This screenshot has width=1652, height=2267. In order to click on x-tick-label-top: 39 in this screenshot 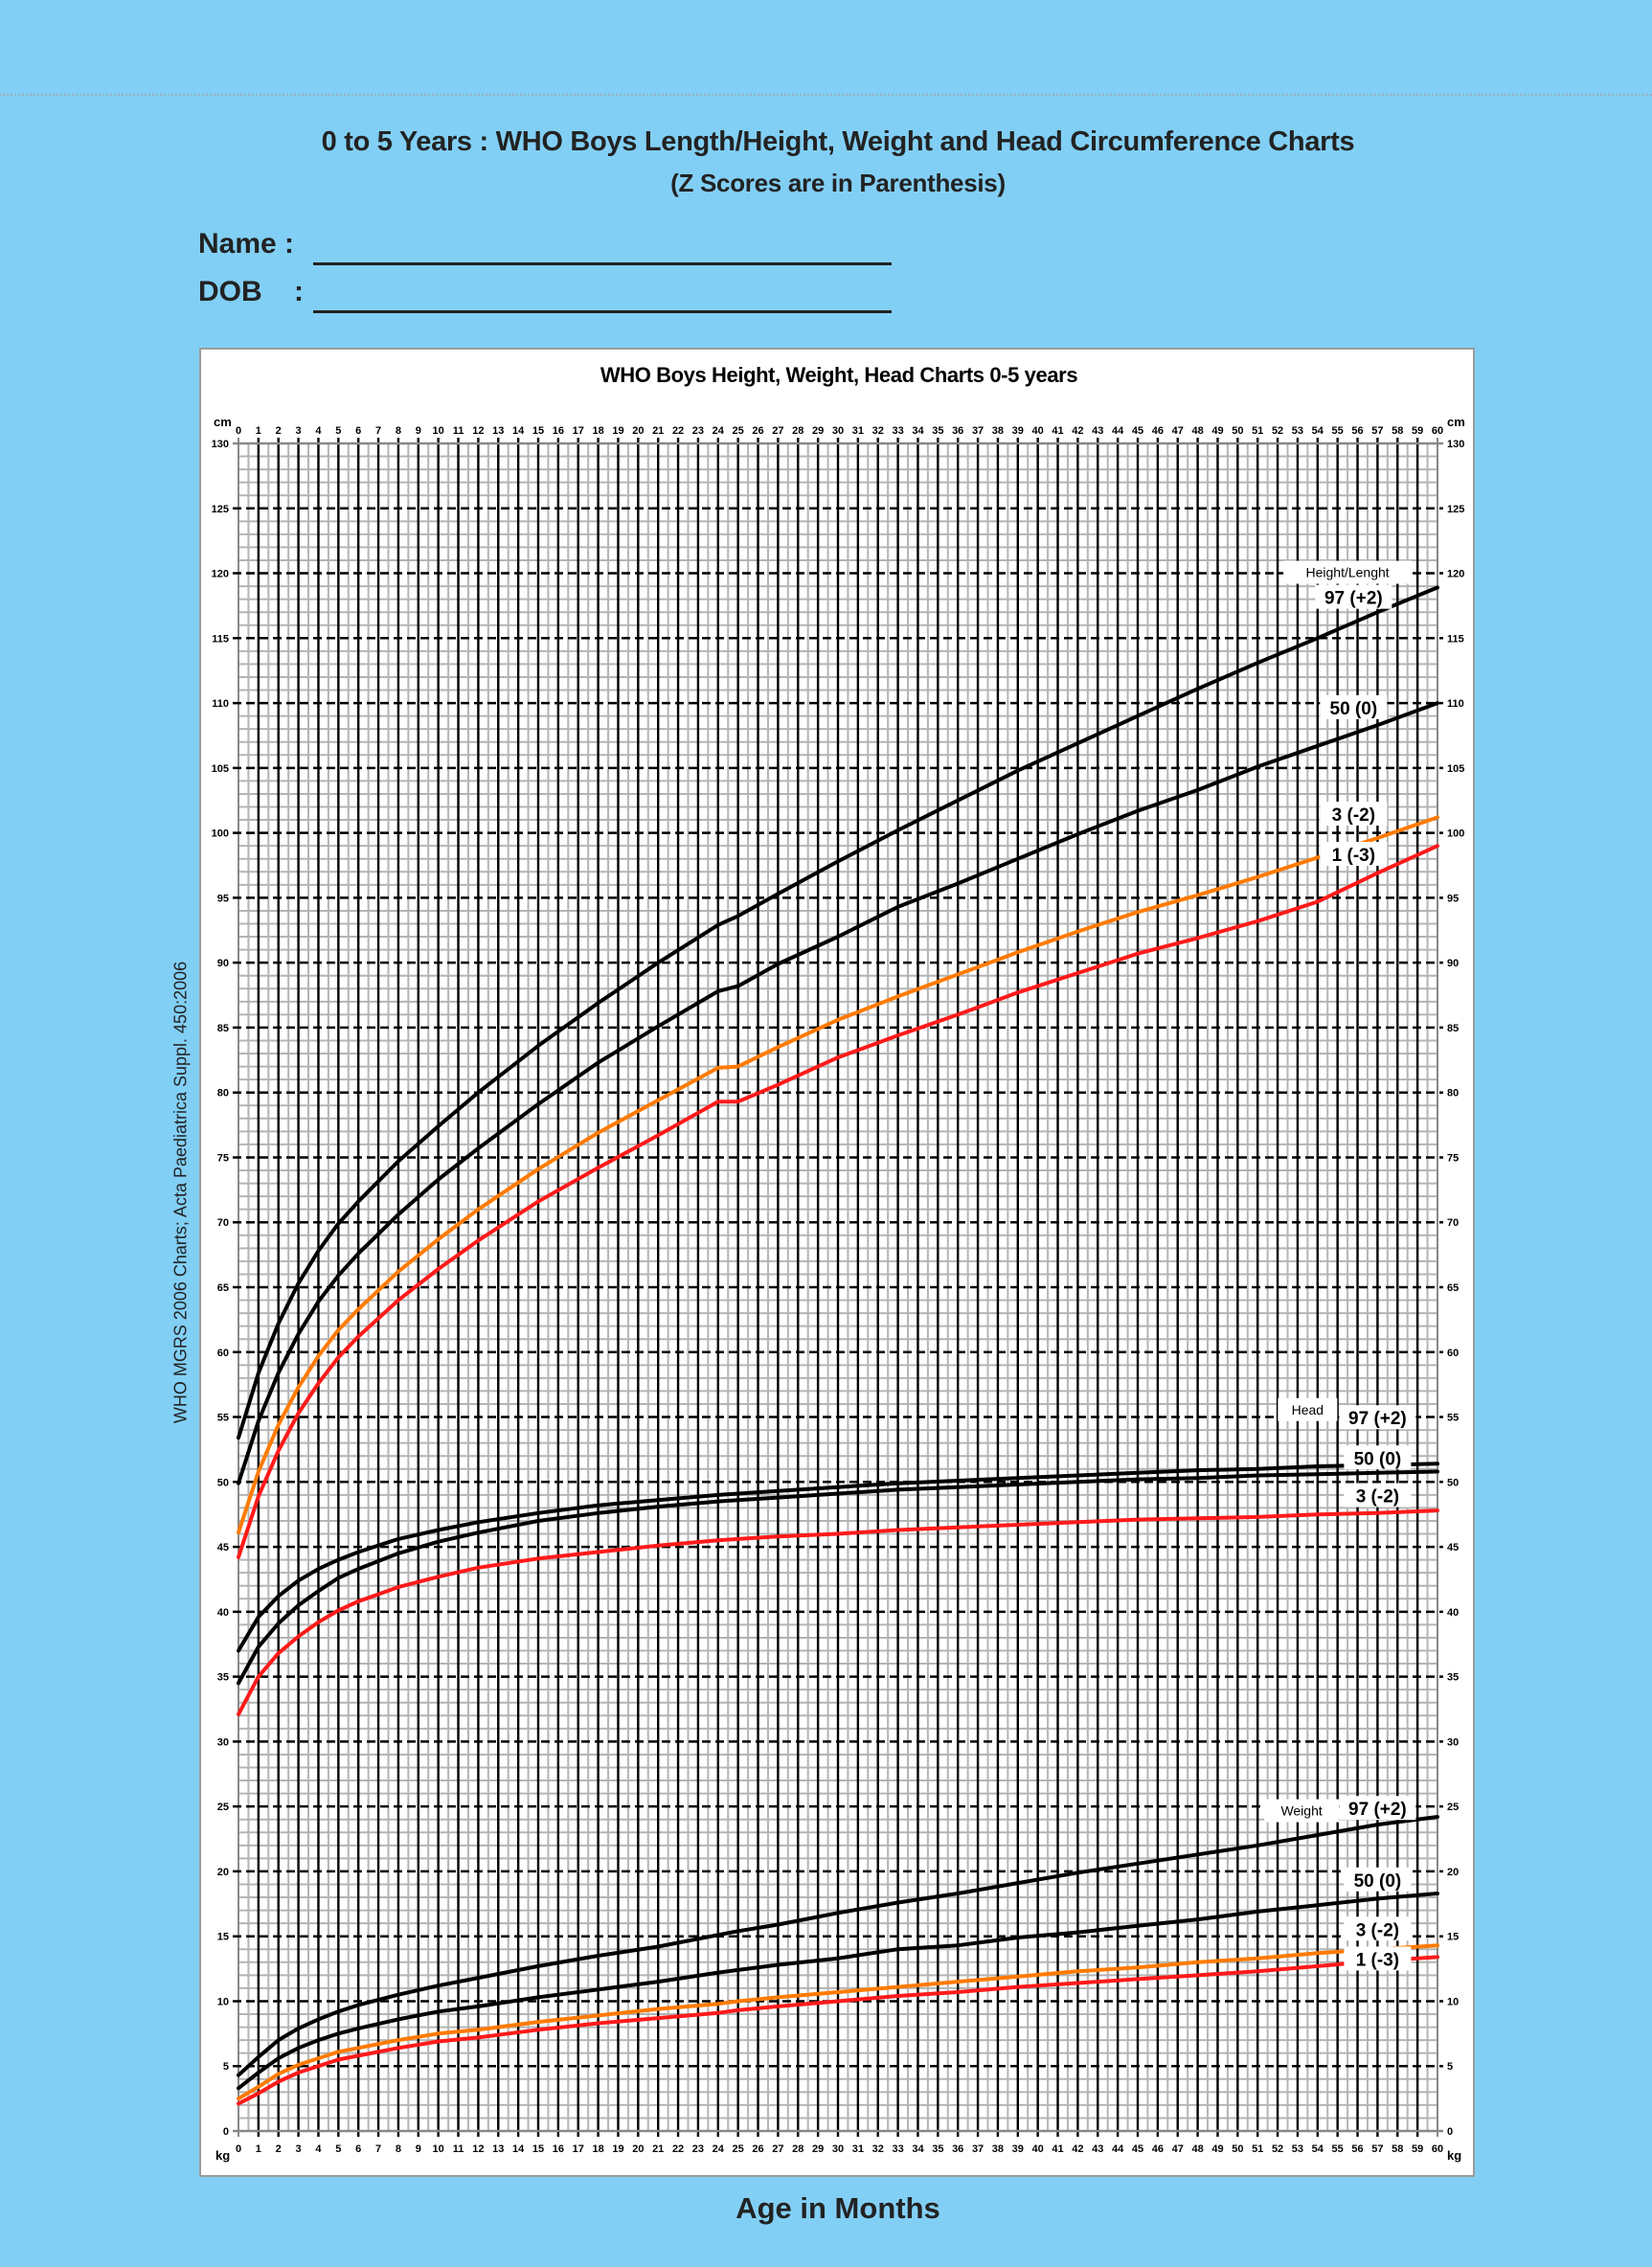, I will do `click(1018, 431)`.